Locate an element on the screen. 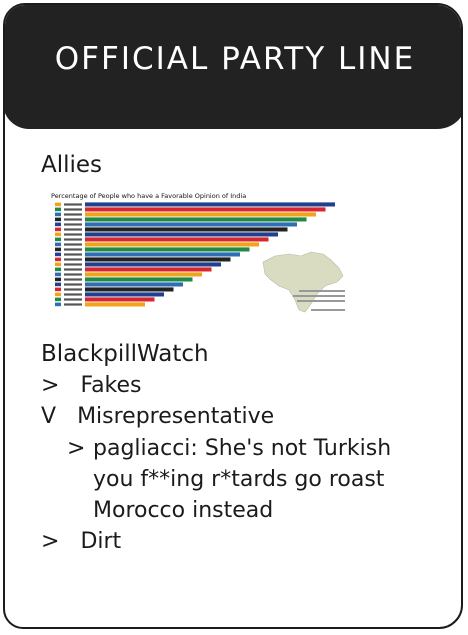 The height and width of the screenshot is (635, 468). tree-item-dirt: > Dirt is located at coordinates (81, 541).